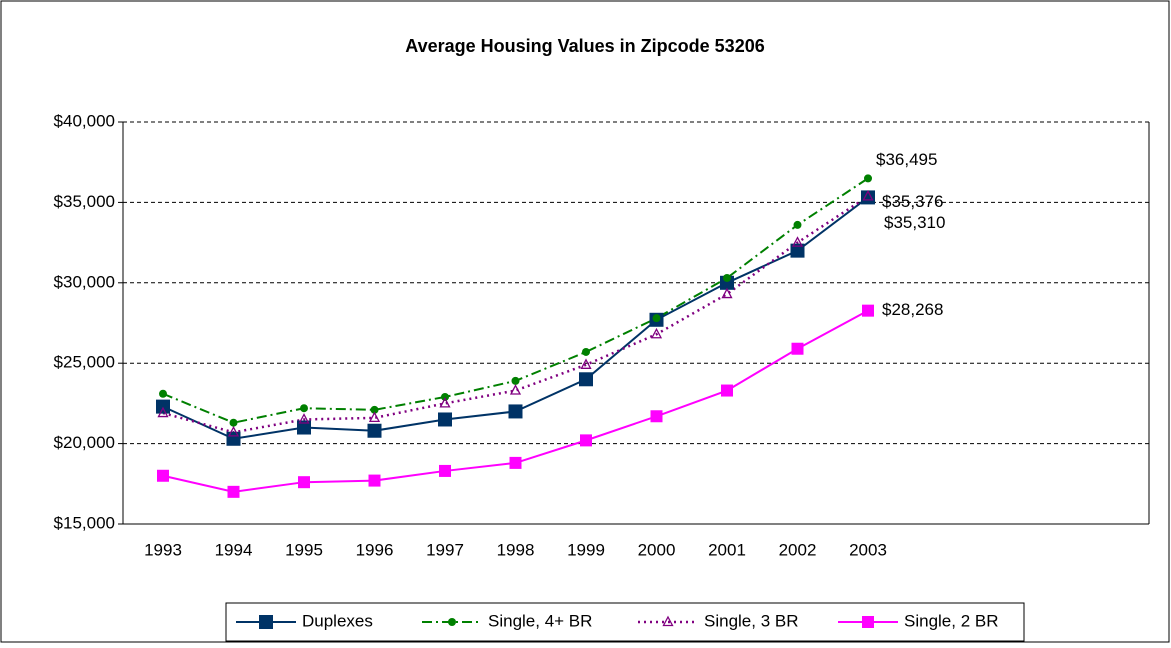 Image resolution: width=1171 pixels, height=648 pixels. Describe the element at coordinates (906, 159) in the screenshot. I see `data-label: $36,495` at that location.